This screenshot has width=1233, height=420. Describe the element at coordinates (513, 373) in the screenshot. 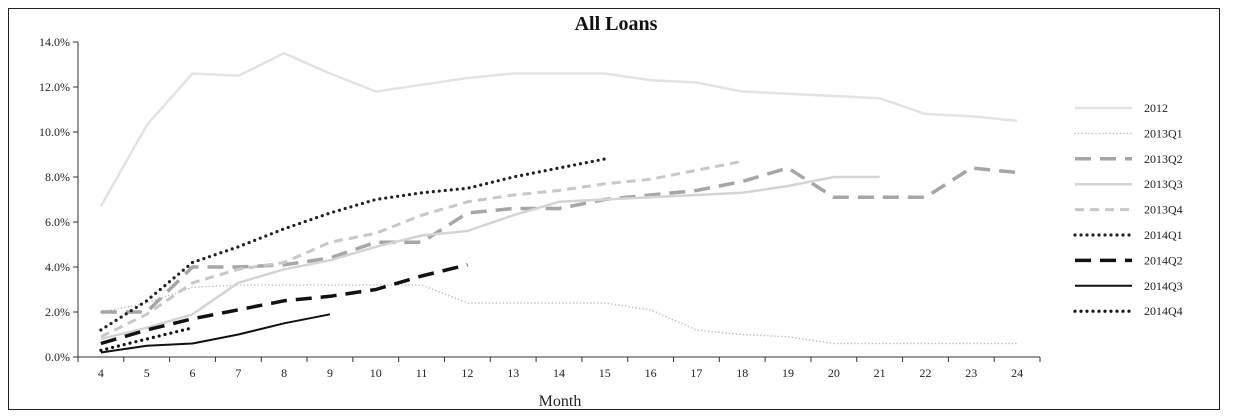

I see `x-tick-label: 13` at that location.